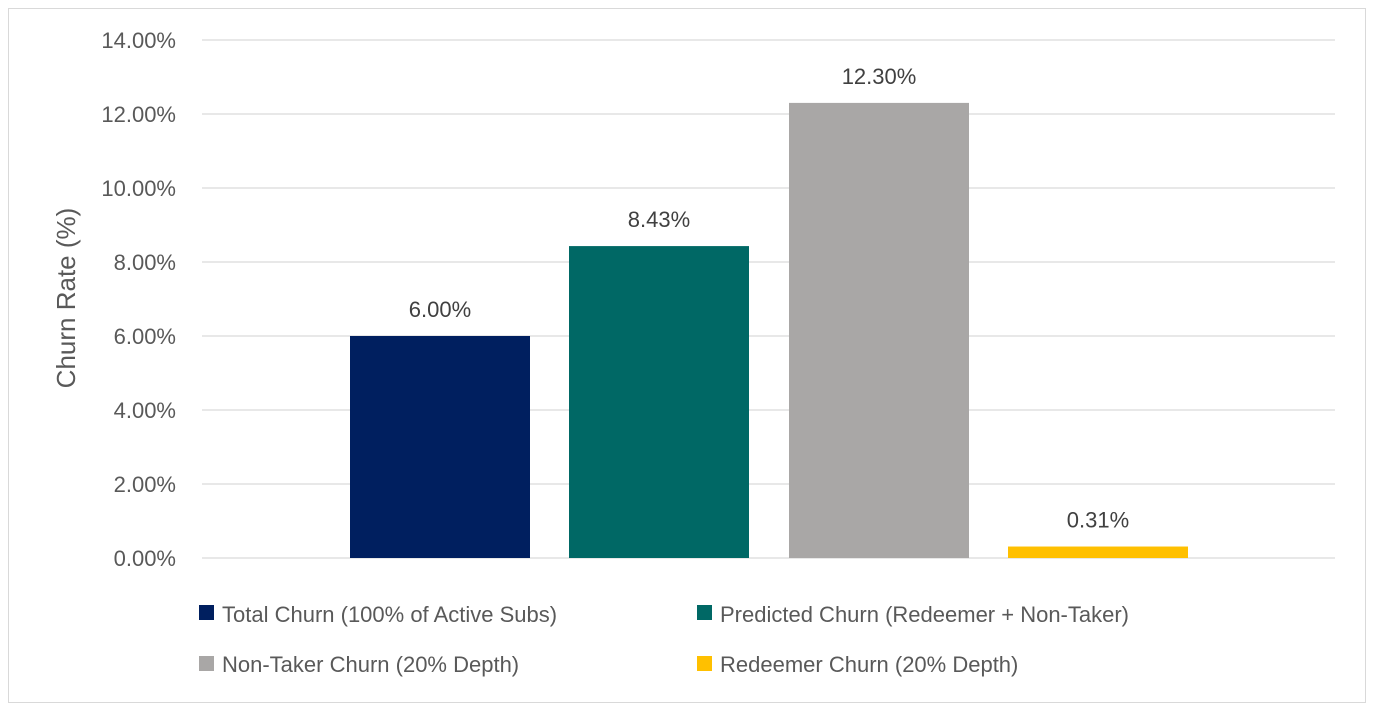 This screenshot has height=710, width=1376. I want to click on legend-label: Predicted Churn (Redeemer + Non-Taker), so click(924, 614).